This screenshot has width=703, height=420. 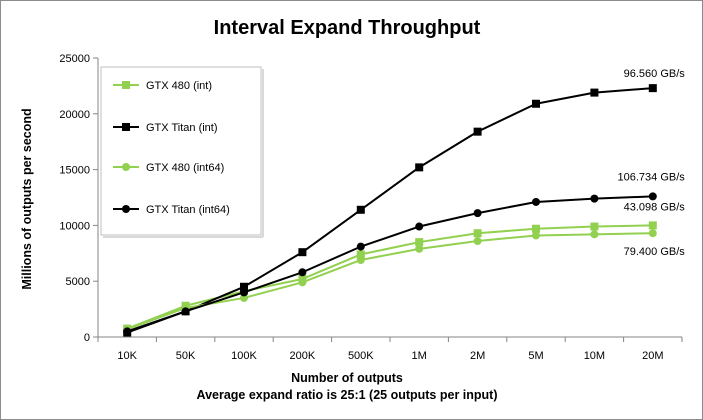 What do you see at coordinates (74, 226) in the screenshot?
I see `y-tick-label: 10000` at bounding box center [74, 226].